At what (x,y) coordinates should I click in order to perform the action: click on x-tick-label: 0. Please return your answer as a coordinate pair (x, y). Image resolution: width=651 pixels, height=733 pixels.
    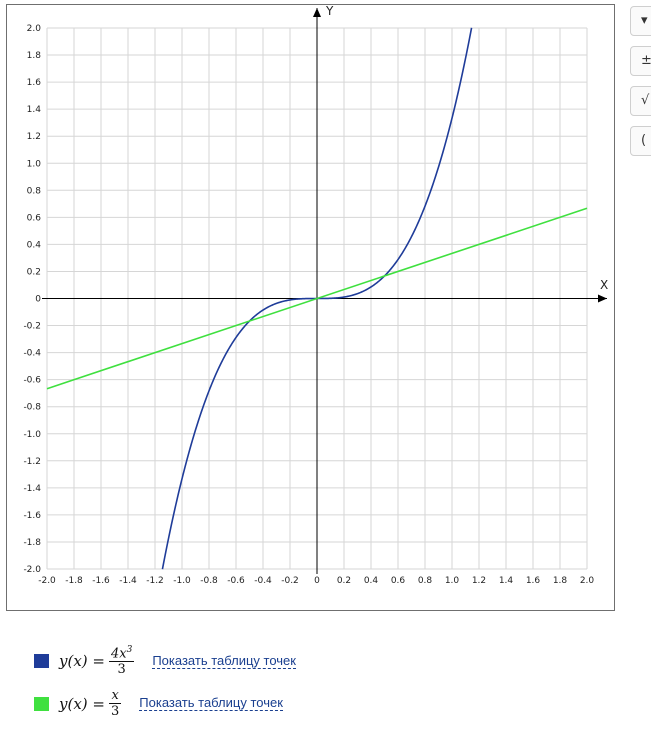
    Looking at the image, I should click on (317, 581).